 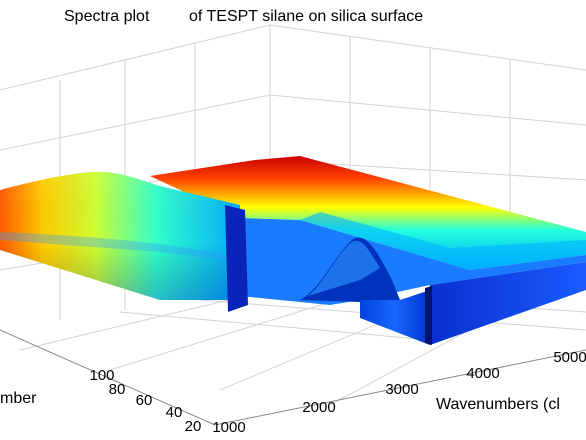 What do you see at coordinates (498, 404) in the screenshot?
I see `x-axis-label: Wavenumbers (cl` at bounding box center [498, 404].